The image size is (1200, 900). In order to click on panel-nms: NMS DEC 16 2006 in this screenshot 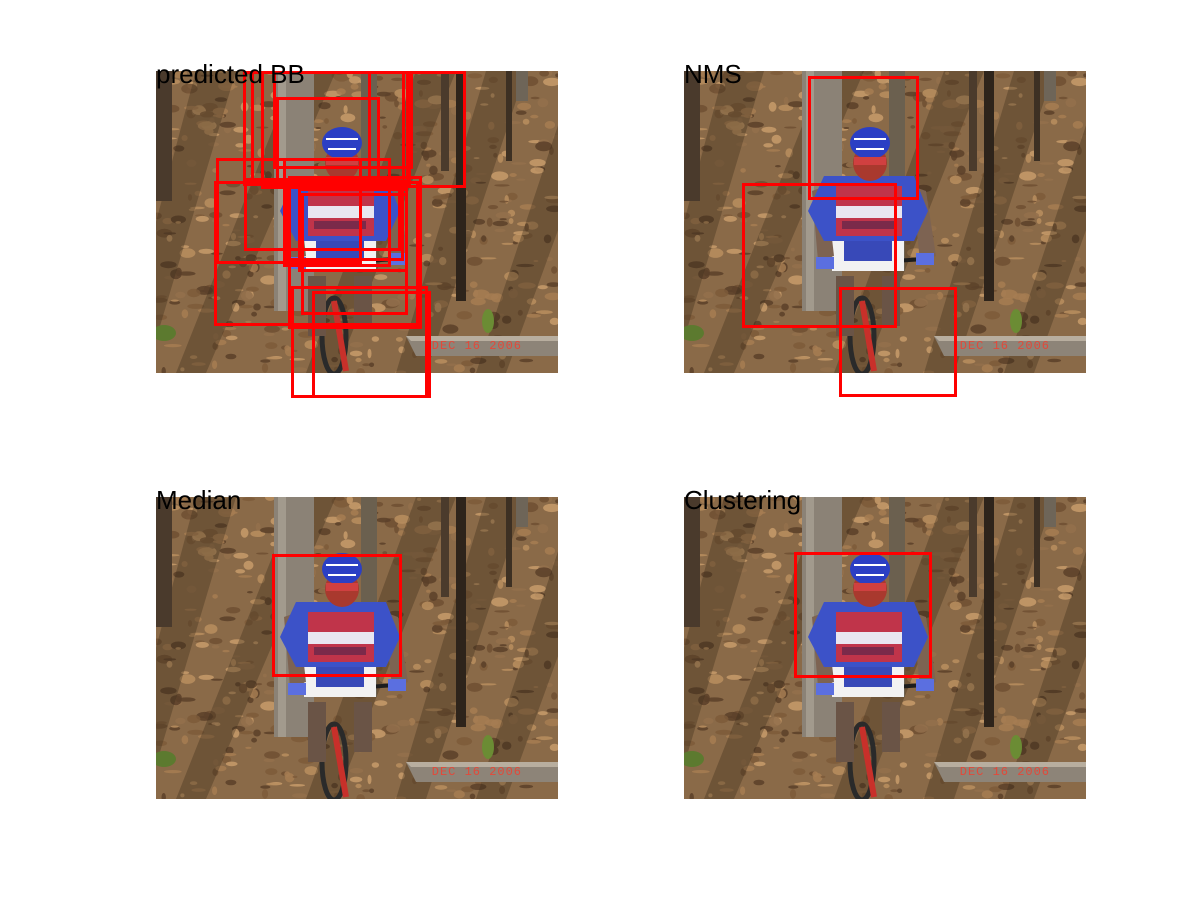, I will do `click(885, 228)`.